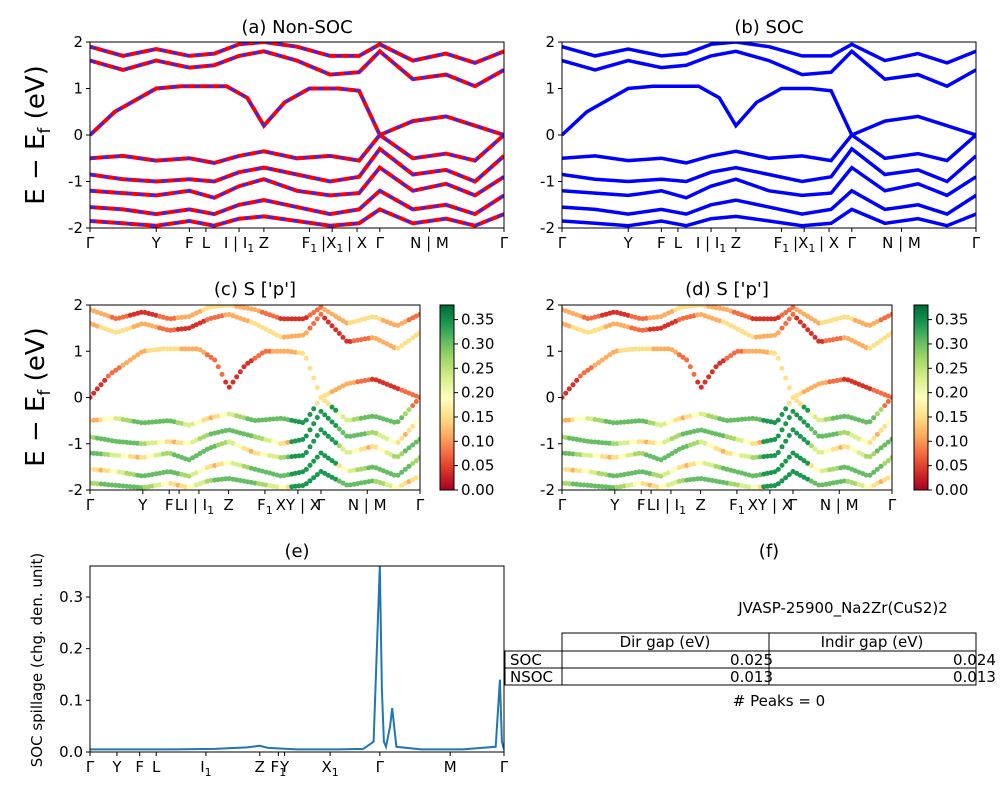  Describe the element at coordinates (477, 417) in the screenshot. I see `cbar-tick-label: 0.15` at that location.